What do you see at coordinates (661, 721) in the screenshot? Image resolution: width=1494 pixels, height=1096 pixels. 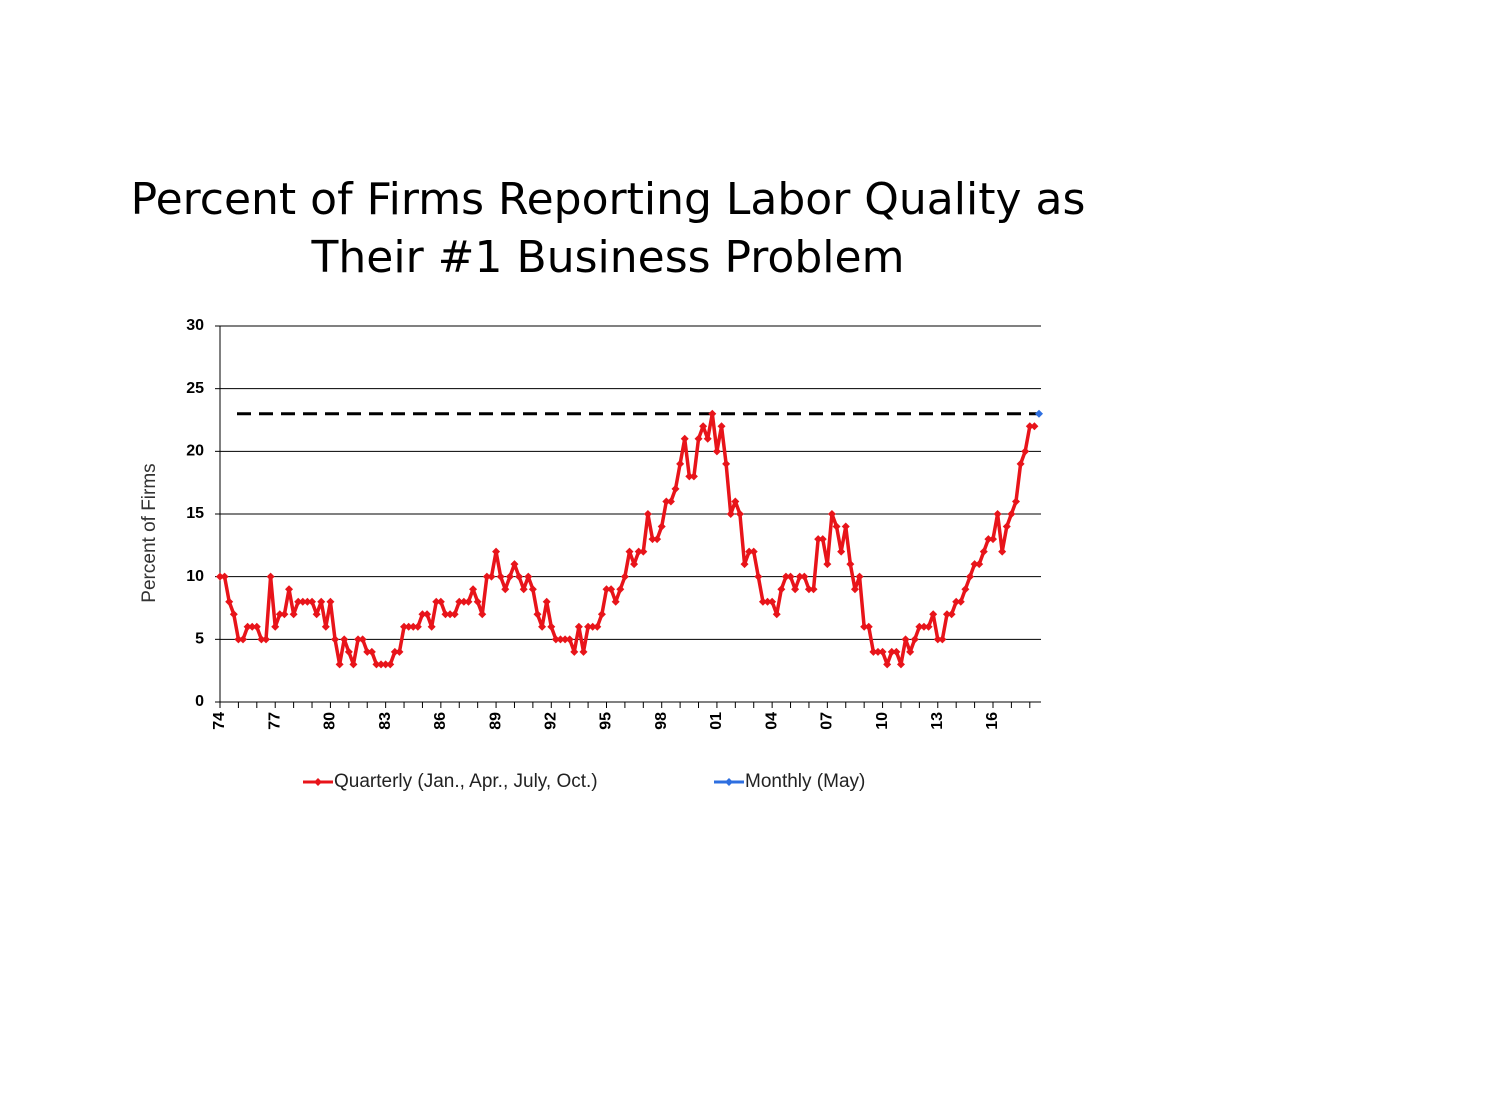 I see `x-tick-label: 98` at bounding box center [661, 721].